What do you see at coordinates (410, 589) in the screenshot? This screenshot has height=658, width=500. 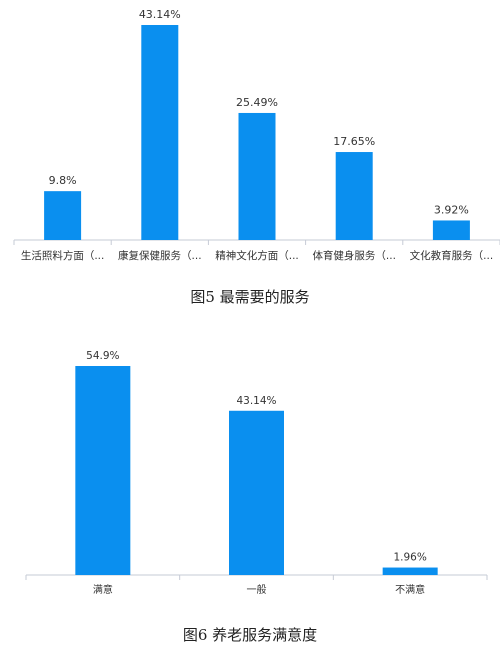 I see `category-label: 不满意` at bounding box center [410, 589].